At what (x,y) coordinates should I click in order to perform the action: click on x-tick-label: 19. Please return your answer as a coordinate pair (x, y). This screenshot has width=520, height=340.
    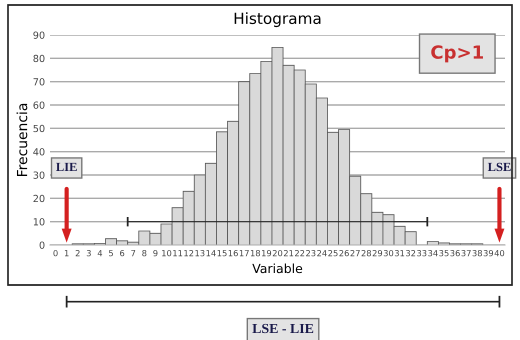
    Looking at the image, I should click on (267, 253).